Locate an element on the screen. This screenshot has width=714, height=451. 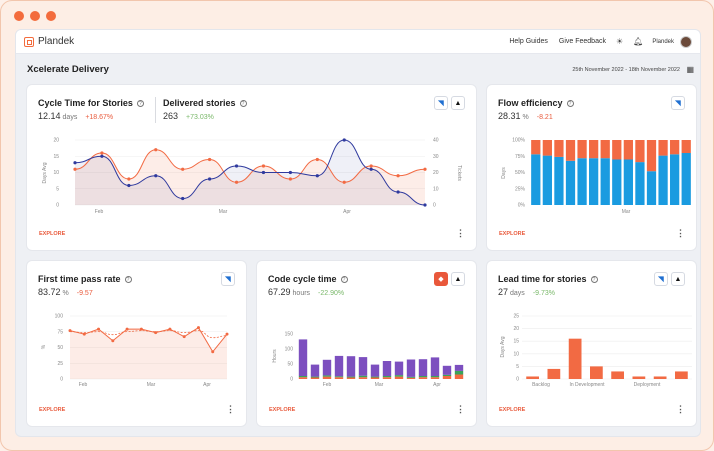
notifications-icon: 🔔︎ is located at coordinates (638, 41).